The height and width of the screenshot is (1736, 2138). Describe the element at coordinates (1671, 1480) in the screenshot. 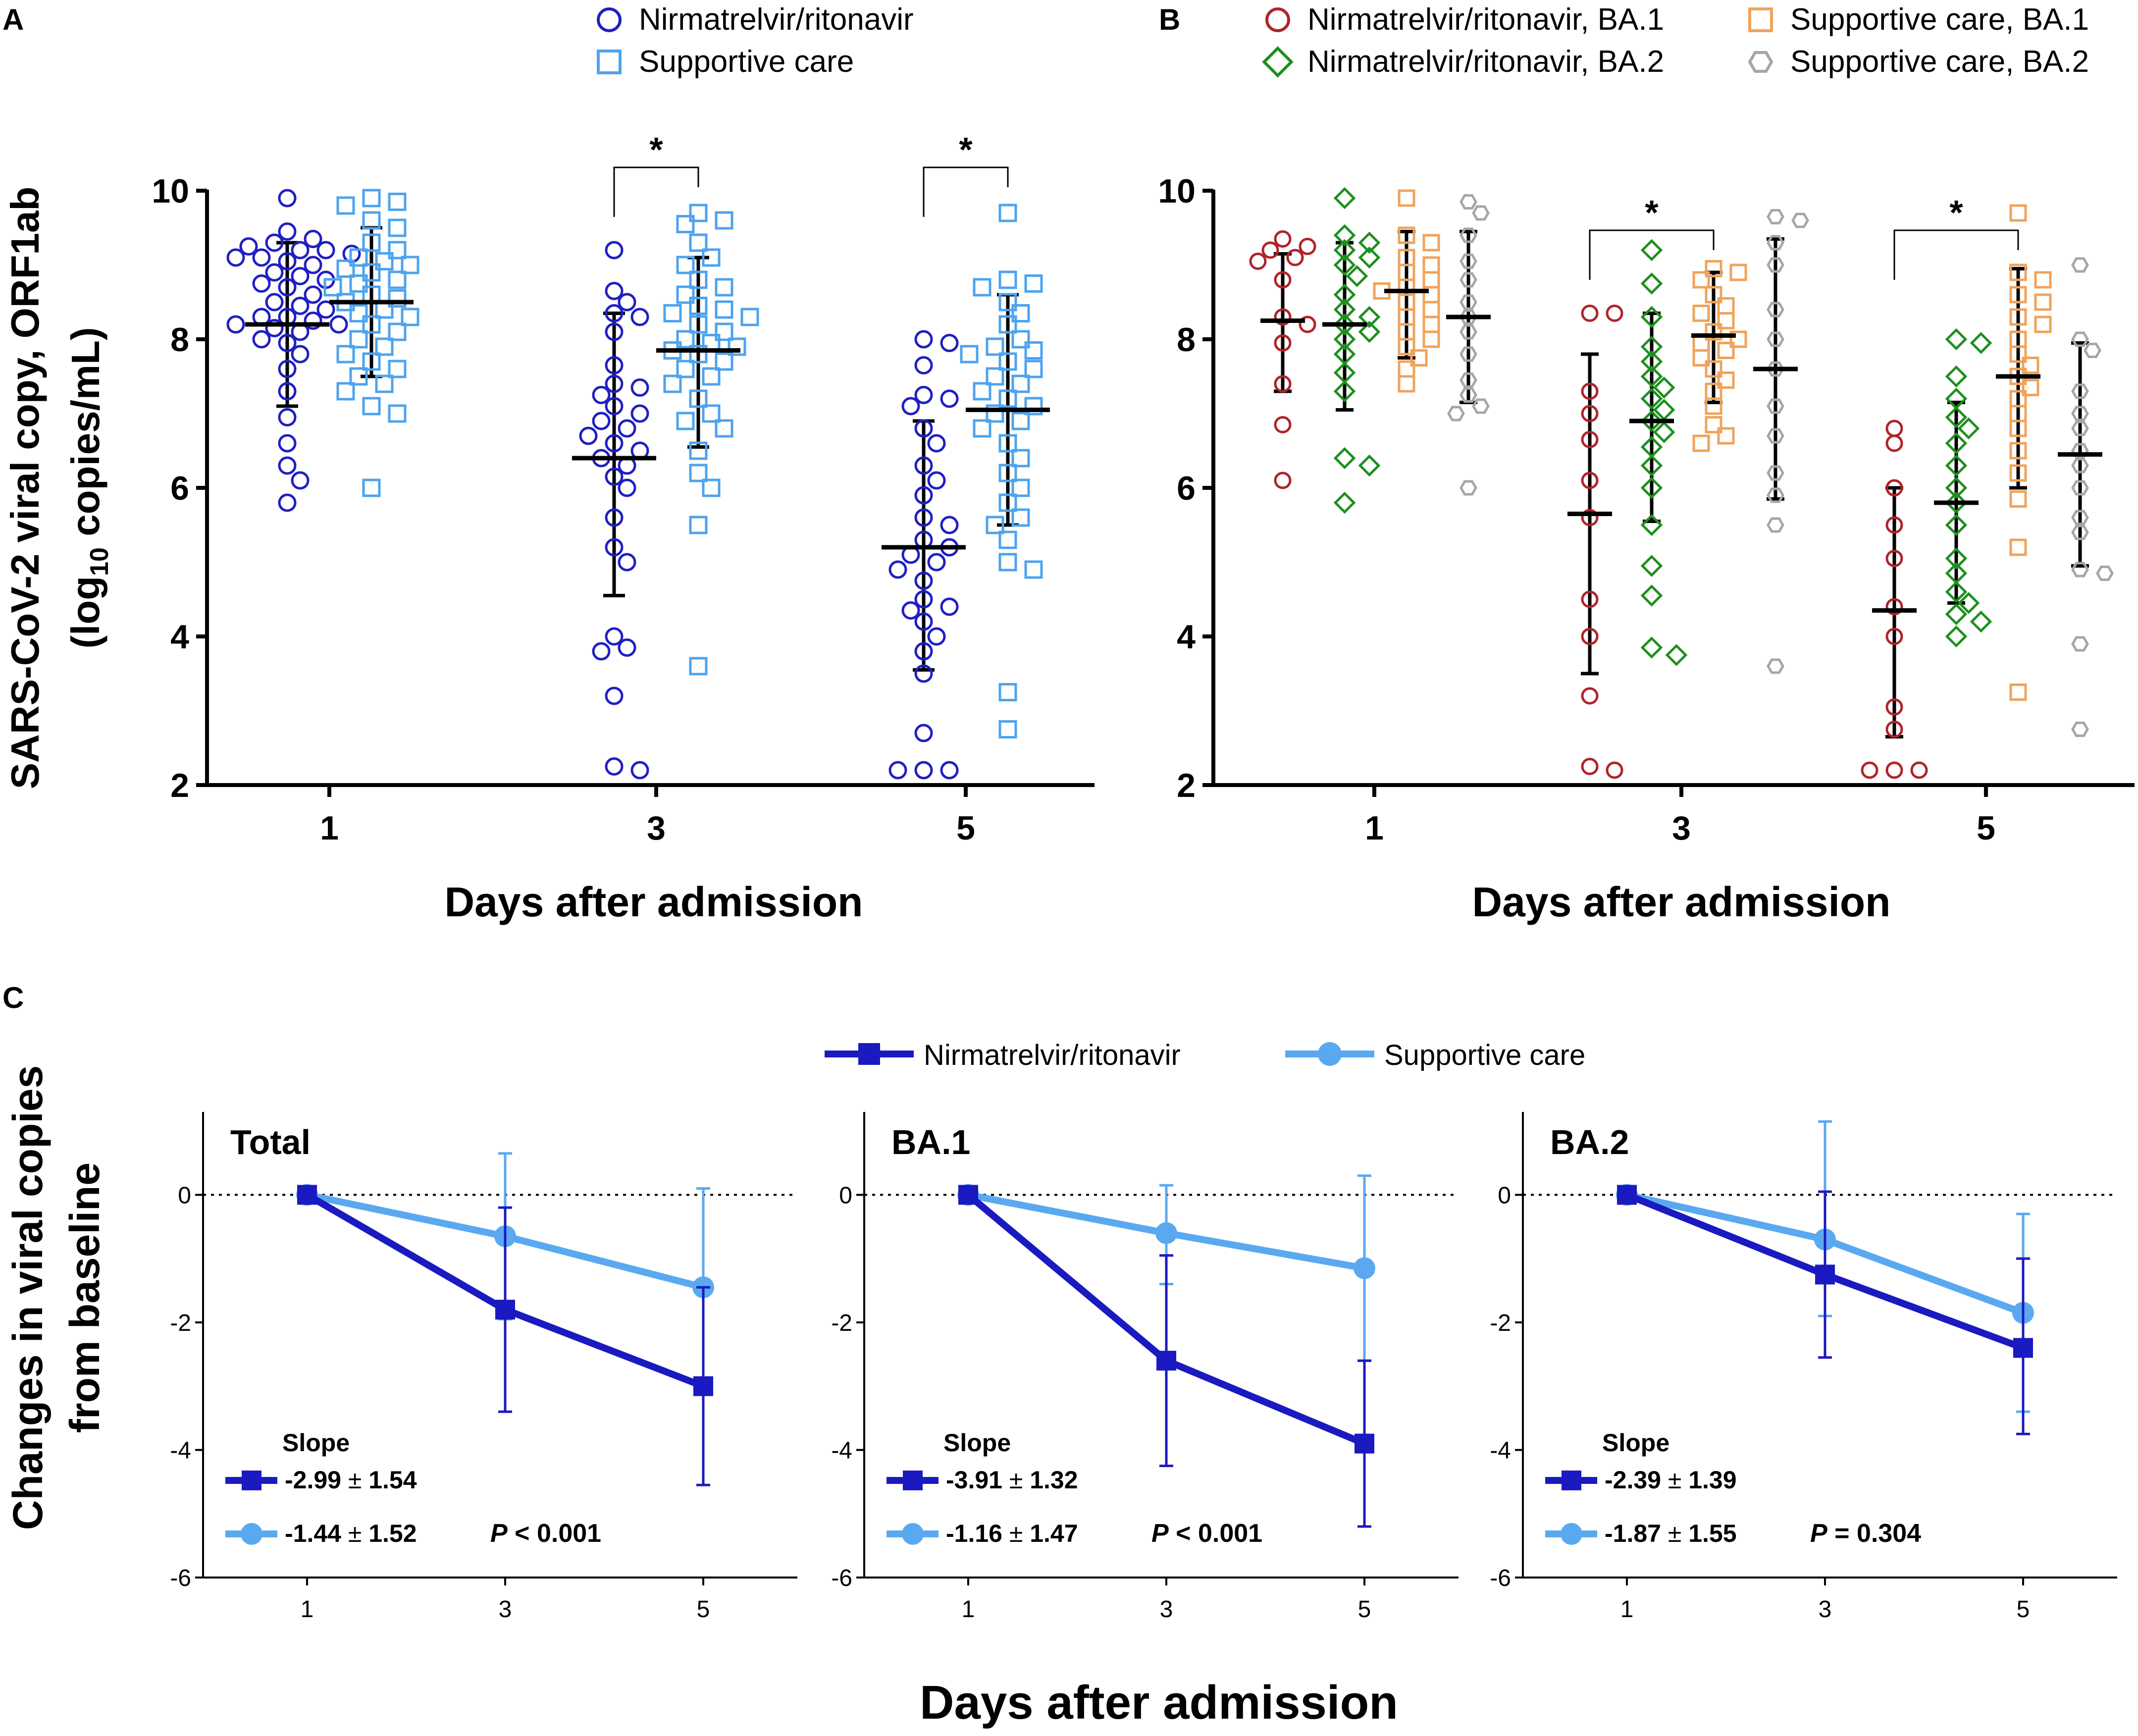

I see `slope-value: -2.39 ± 1.39` at that location.